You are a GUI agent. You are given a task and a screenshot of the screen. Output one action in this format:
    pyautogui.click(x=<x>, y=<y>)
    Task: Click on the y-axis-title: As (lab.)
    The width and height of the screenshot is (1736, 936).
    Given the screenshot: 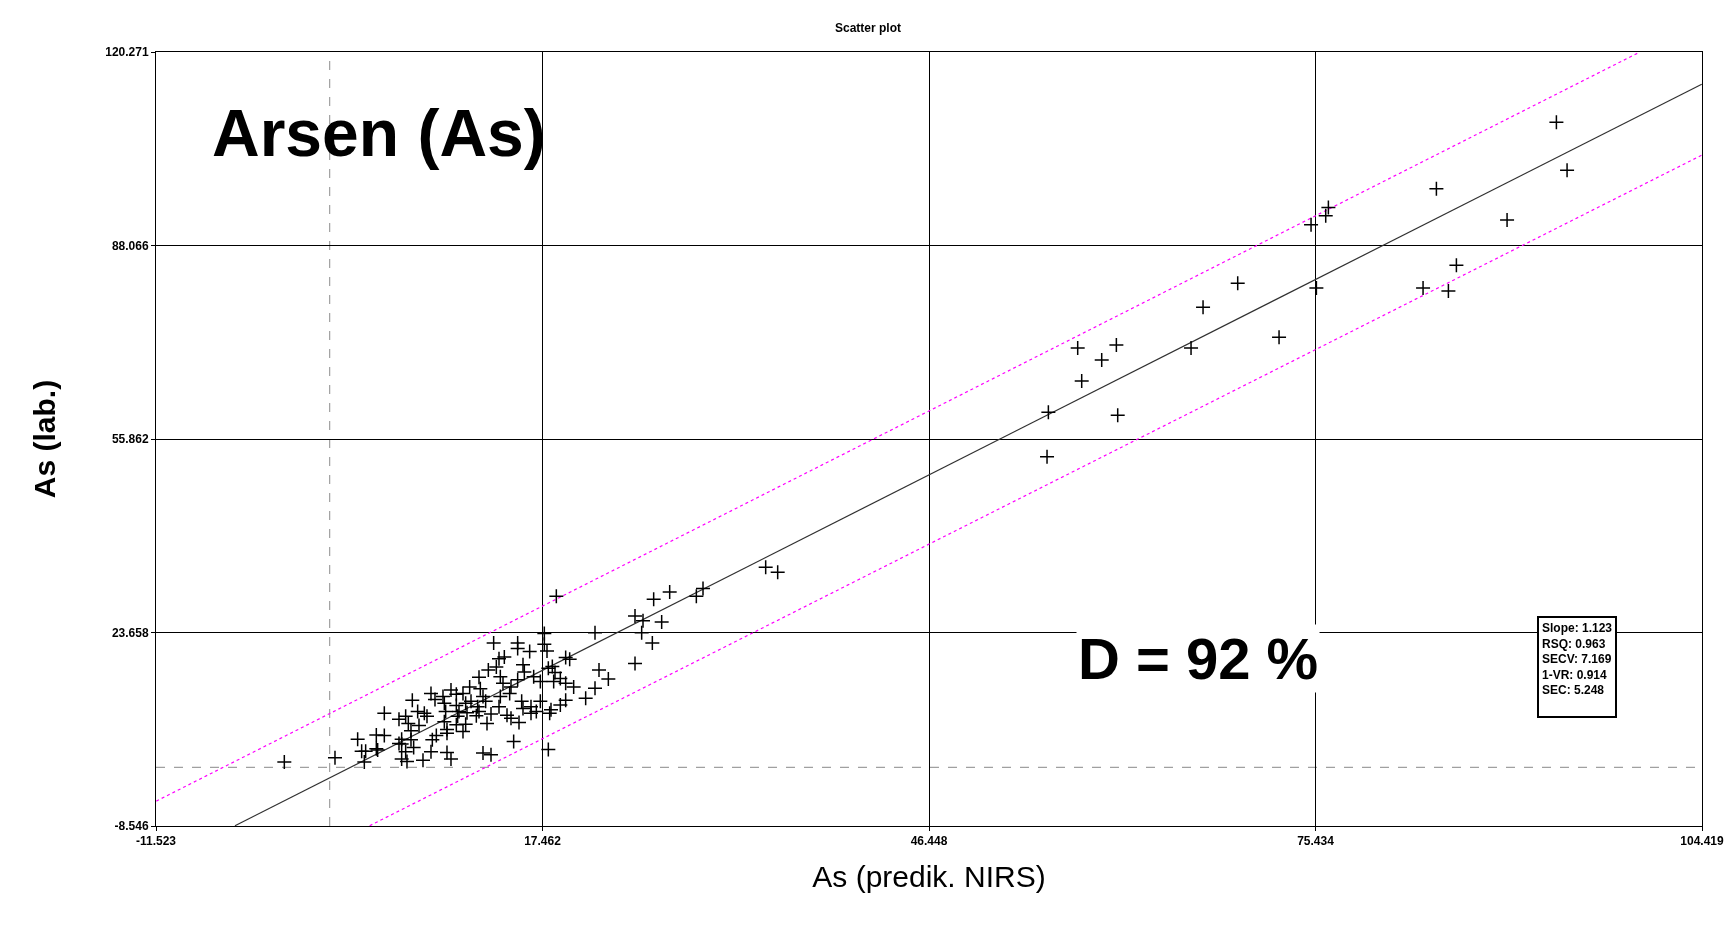 What is the action you would take?
    pyautogui.click(x=45, y=439)
    